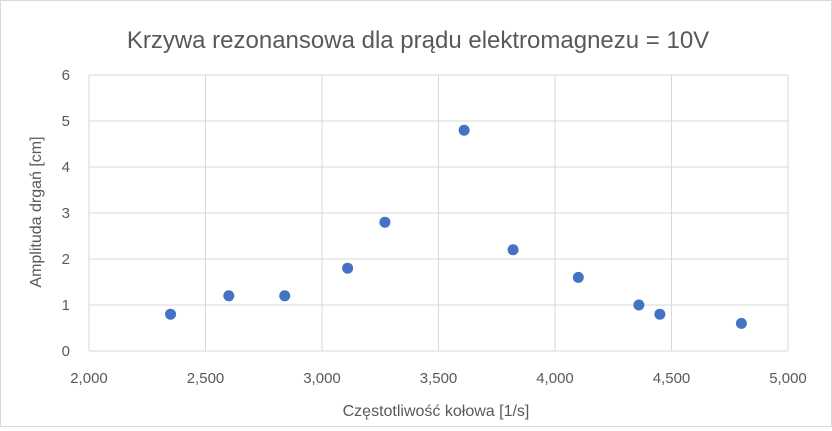  I want to click on x-tick-label: 2,500, so click(206, 378).